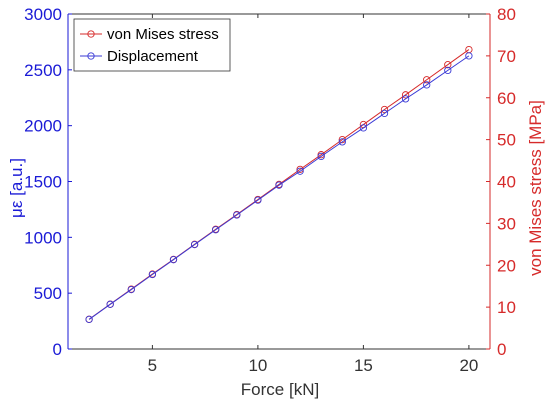 This screenshot has width=550, height=407. I want to click on legend-von-mises-stress-label: von Mises stress, so click(163, 34).